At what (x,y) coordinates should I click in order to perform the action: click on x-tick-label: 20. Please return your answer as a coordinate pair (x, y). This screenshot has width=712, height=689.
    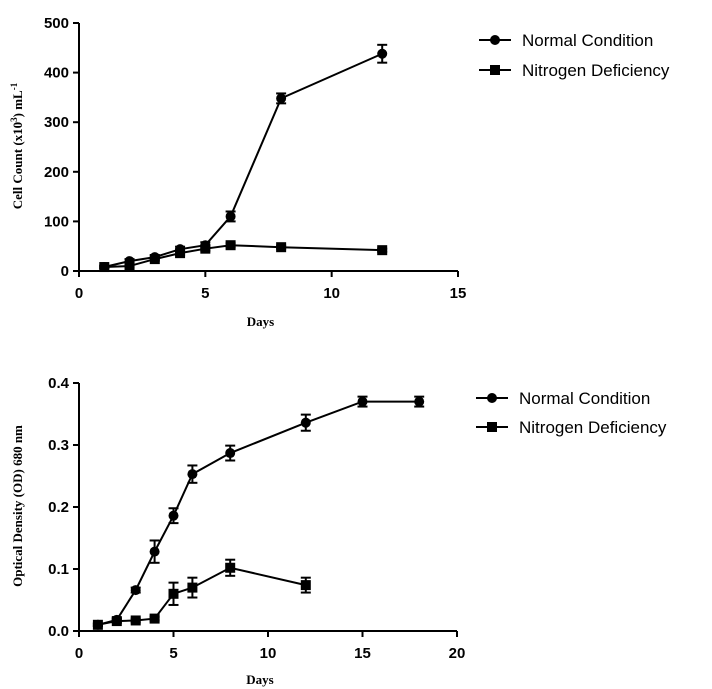
    Looking at the image, I should click on (457, 653).